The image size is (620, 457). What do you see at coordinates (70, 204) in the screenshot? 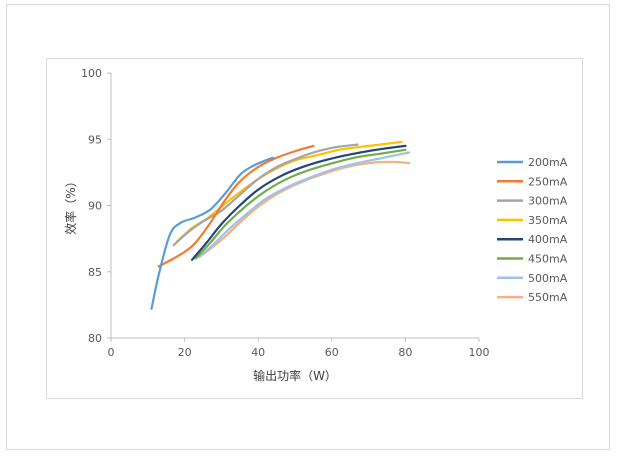
I see `y-axis-label: 效率（%）` at bounding box center [70, 204].